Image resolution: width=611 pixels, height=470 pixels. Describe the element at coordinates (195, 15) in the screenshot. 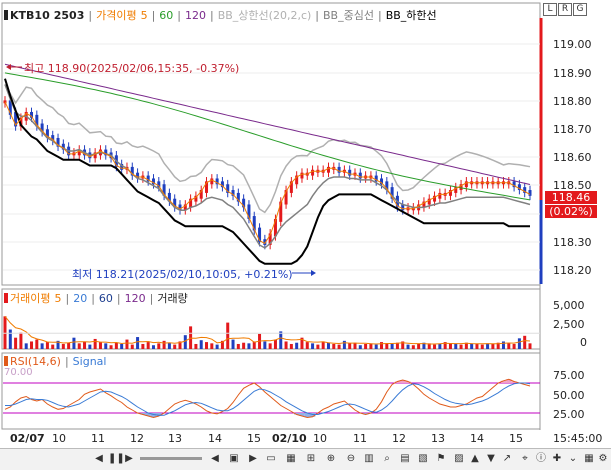

I see `legend-ma120: 120` at that location.